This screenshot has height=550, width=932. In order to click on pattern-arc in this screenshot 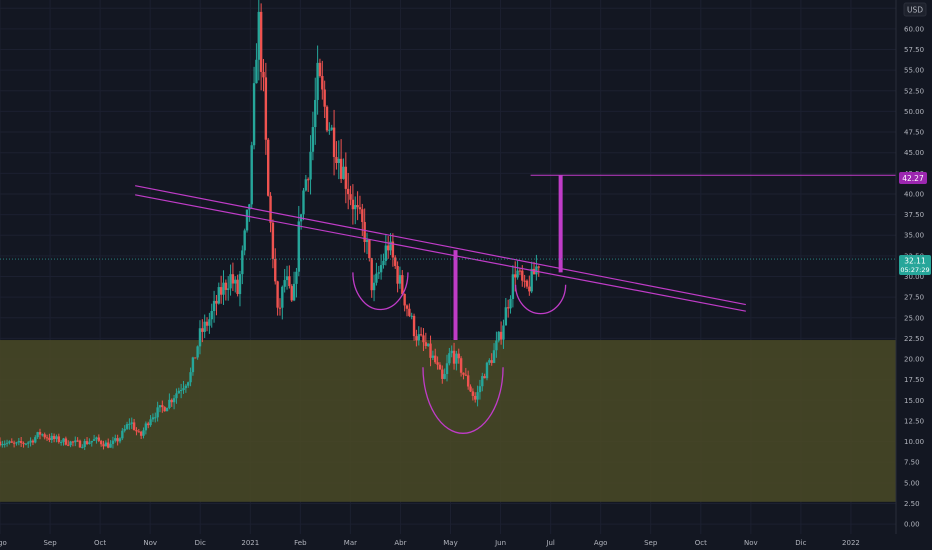, I will do `click(380, 291)`.